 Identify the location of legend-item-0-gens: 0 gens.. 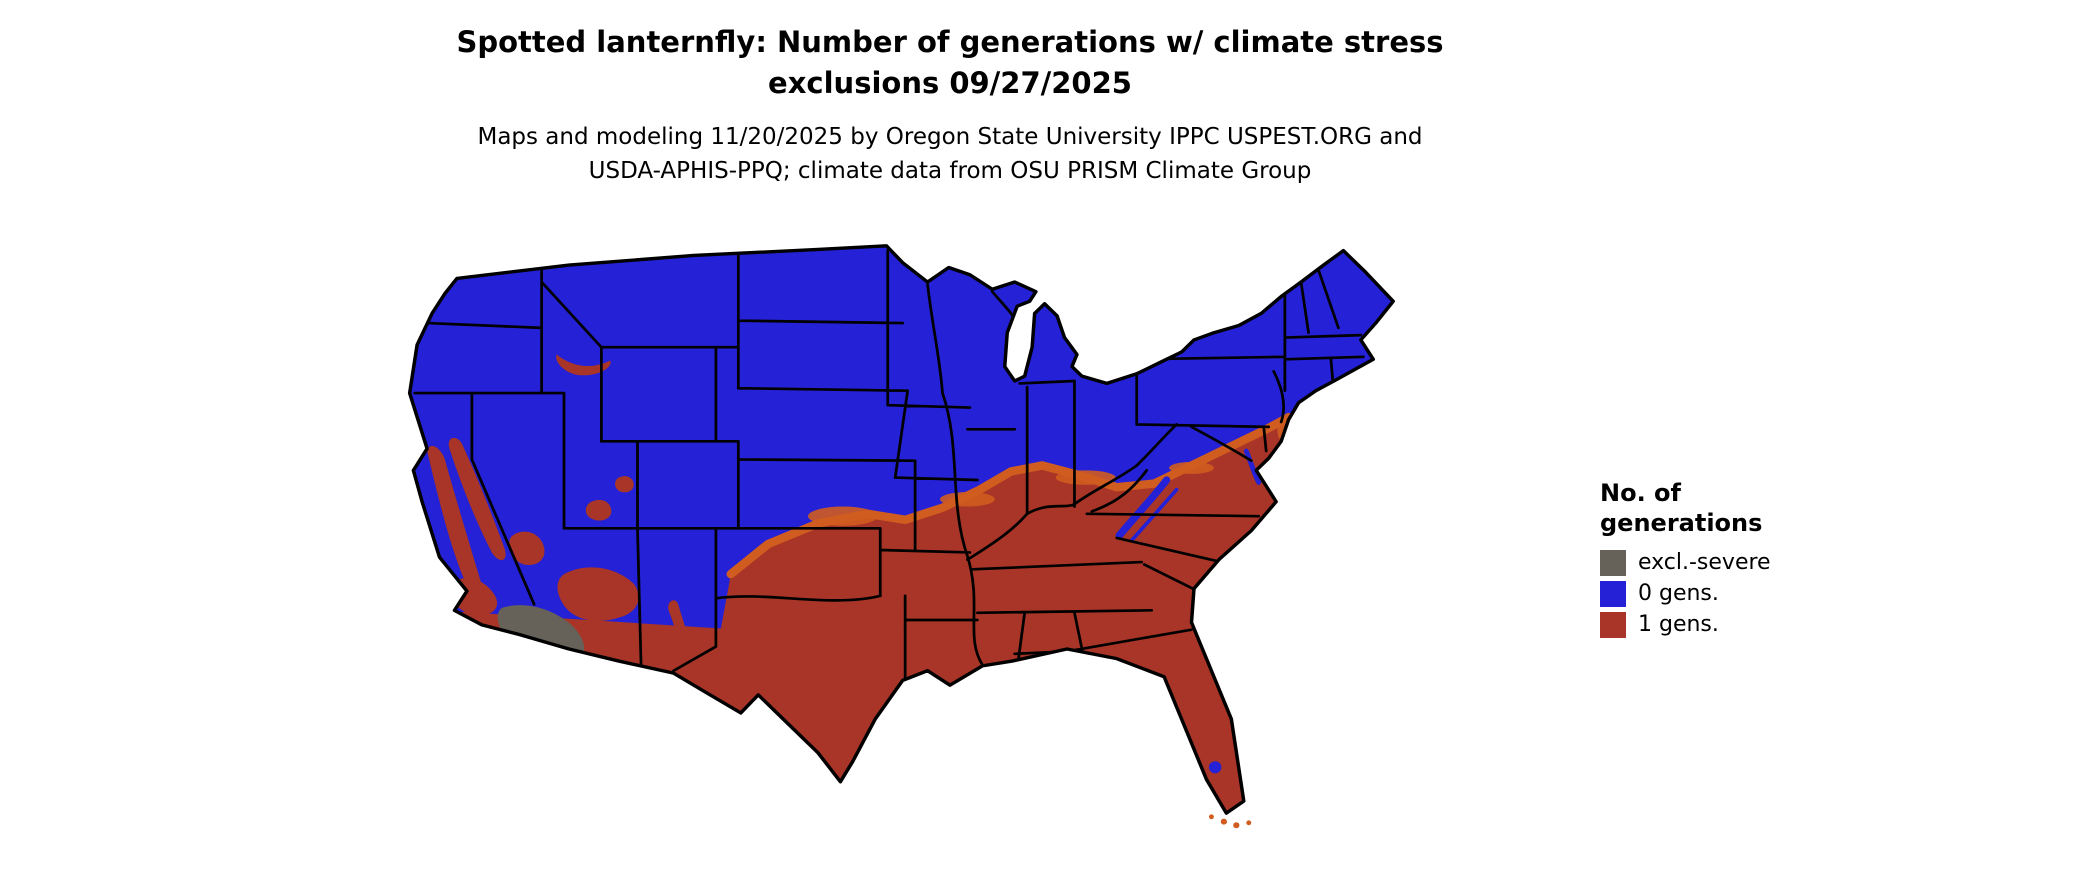
(1730, 594).